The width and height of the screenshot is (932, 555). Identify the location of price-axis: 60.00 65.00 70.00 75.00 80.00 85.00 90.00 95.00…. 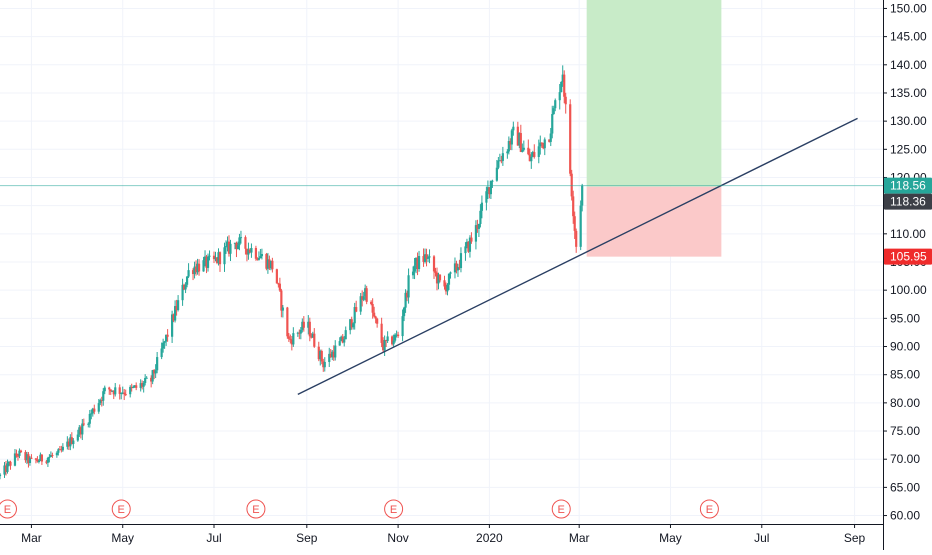
(907, 275).